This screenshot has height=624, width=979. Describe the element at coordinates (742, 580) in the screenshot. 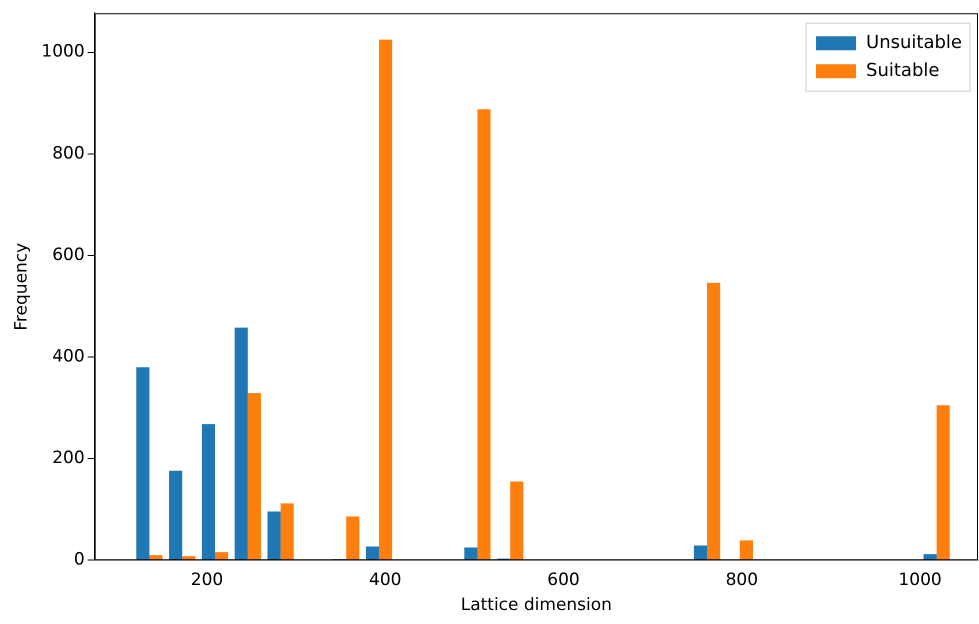

I see `x-tick-label: 800` at that location.